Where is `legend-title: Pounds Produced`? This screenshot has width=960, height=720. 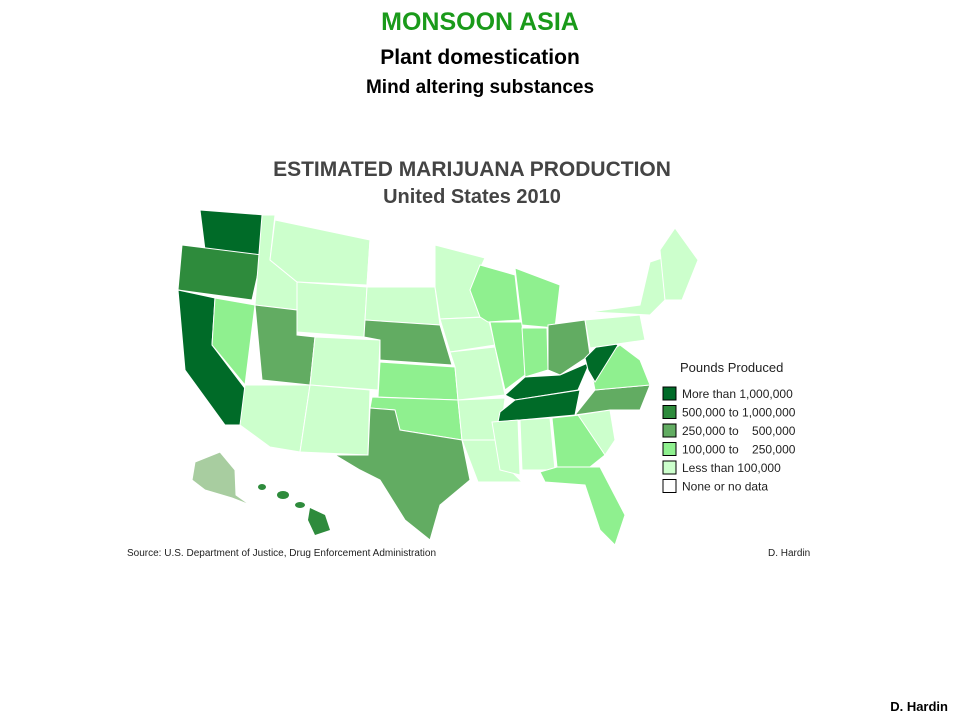
legend-title: Pounds Produced is located at coordinates (731, 367).